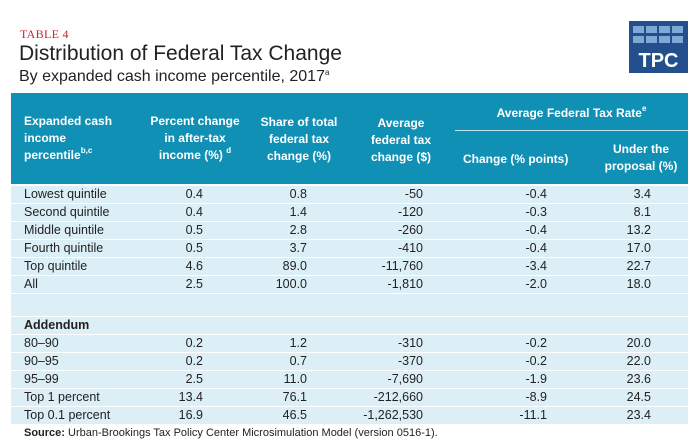  Describe the element at coordinates (190, 397) in the screenshot. I see `cell: 13.4` at that location.